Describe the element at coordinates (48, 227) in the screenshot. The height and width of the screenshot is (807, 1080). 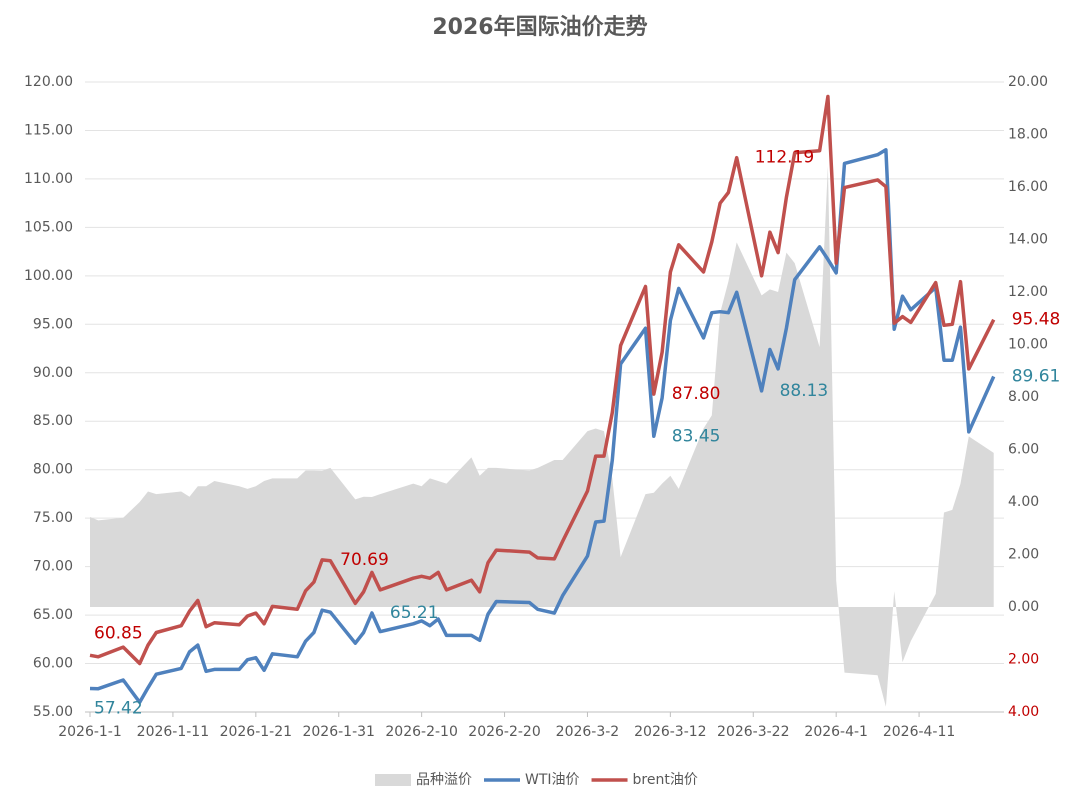
I see `y-tick-label: 105.00` at that location.